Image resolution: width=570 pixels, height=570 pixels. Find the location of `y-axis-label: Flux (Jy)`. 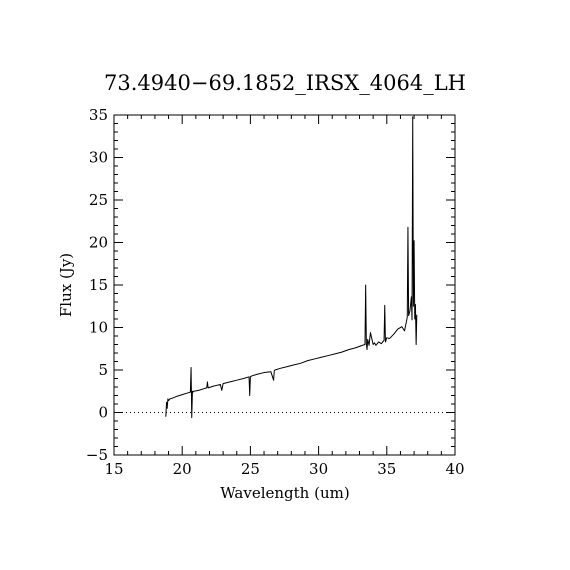

y-axis-label: Flux (Jy) is located at coordinates (66, 285).